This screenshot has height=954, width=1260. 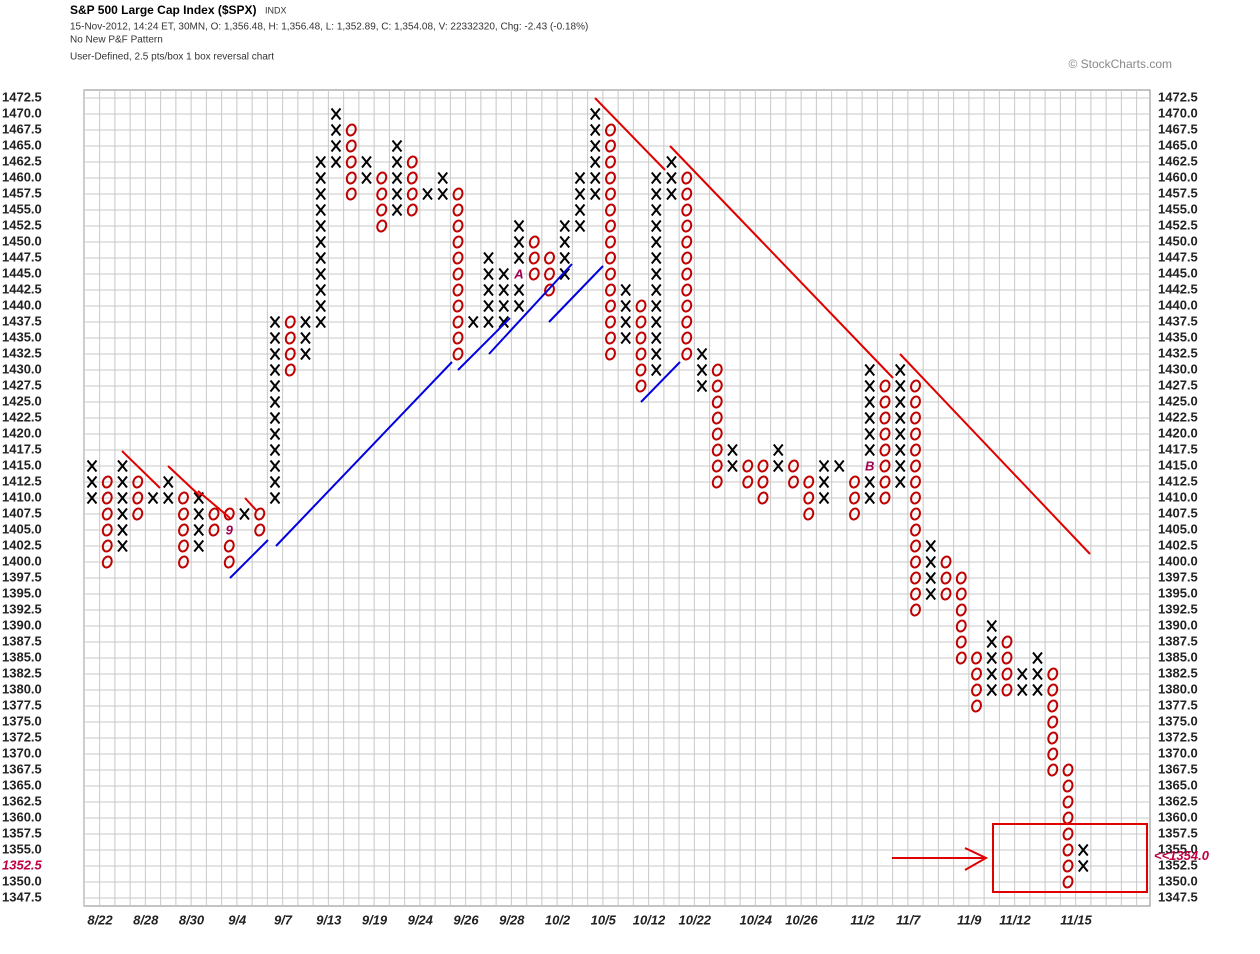 I want to click on pattern-note: No New P&F Pattern, so click(x=116, y=40).